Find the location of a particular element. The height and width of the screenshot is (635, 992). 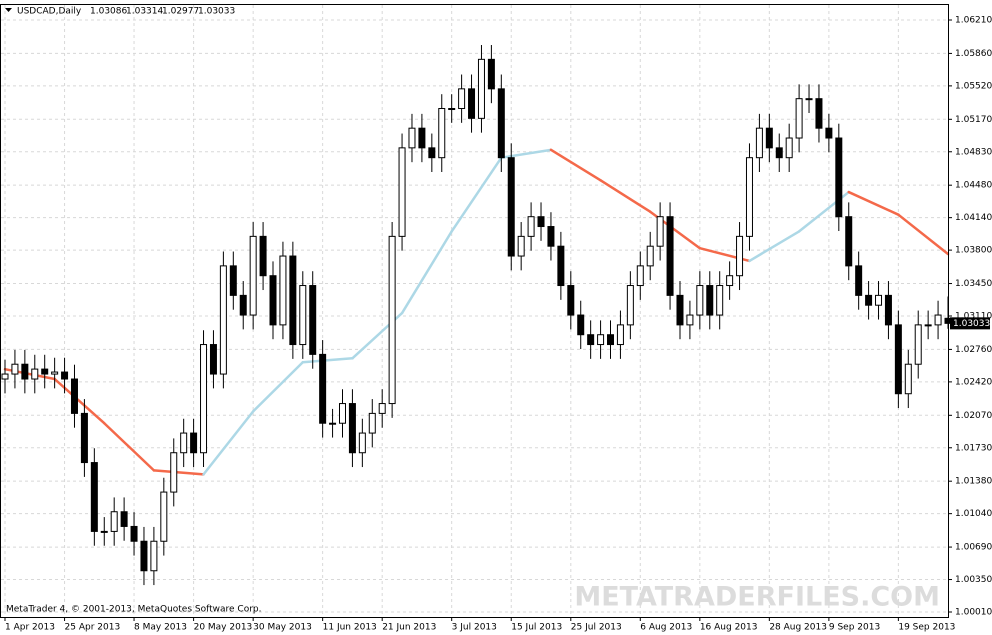

y-tick-label: 1.02760 is located at coordinates (973, 350).